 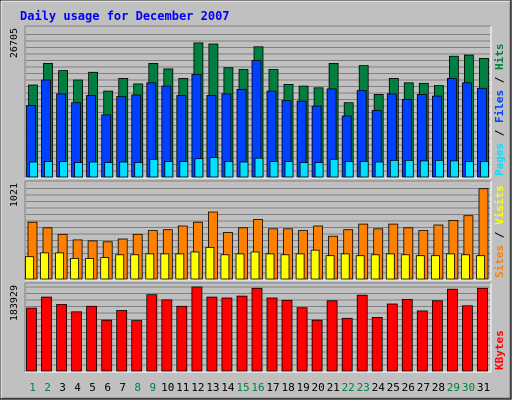 What do you see at coordinates (287, 387) in the screenshot?
I see `x-tick-label-day-18: 18` at bounding box center [287, 387].